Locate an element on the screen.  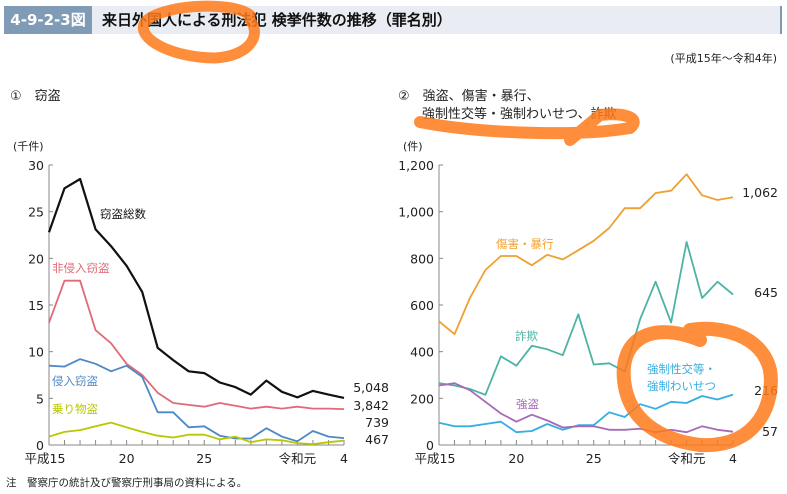
y-tick-label: 20 is located at coordinates (36, 258).